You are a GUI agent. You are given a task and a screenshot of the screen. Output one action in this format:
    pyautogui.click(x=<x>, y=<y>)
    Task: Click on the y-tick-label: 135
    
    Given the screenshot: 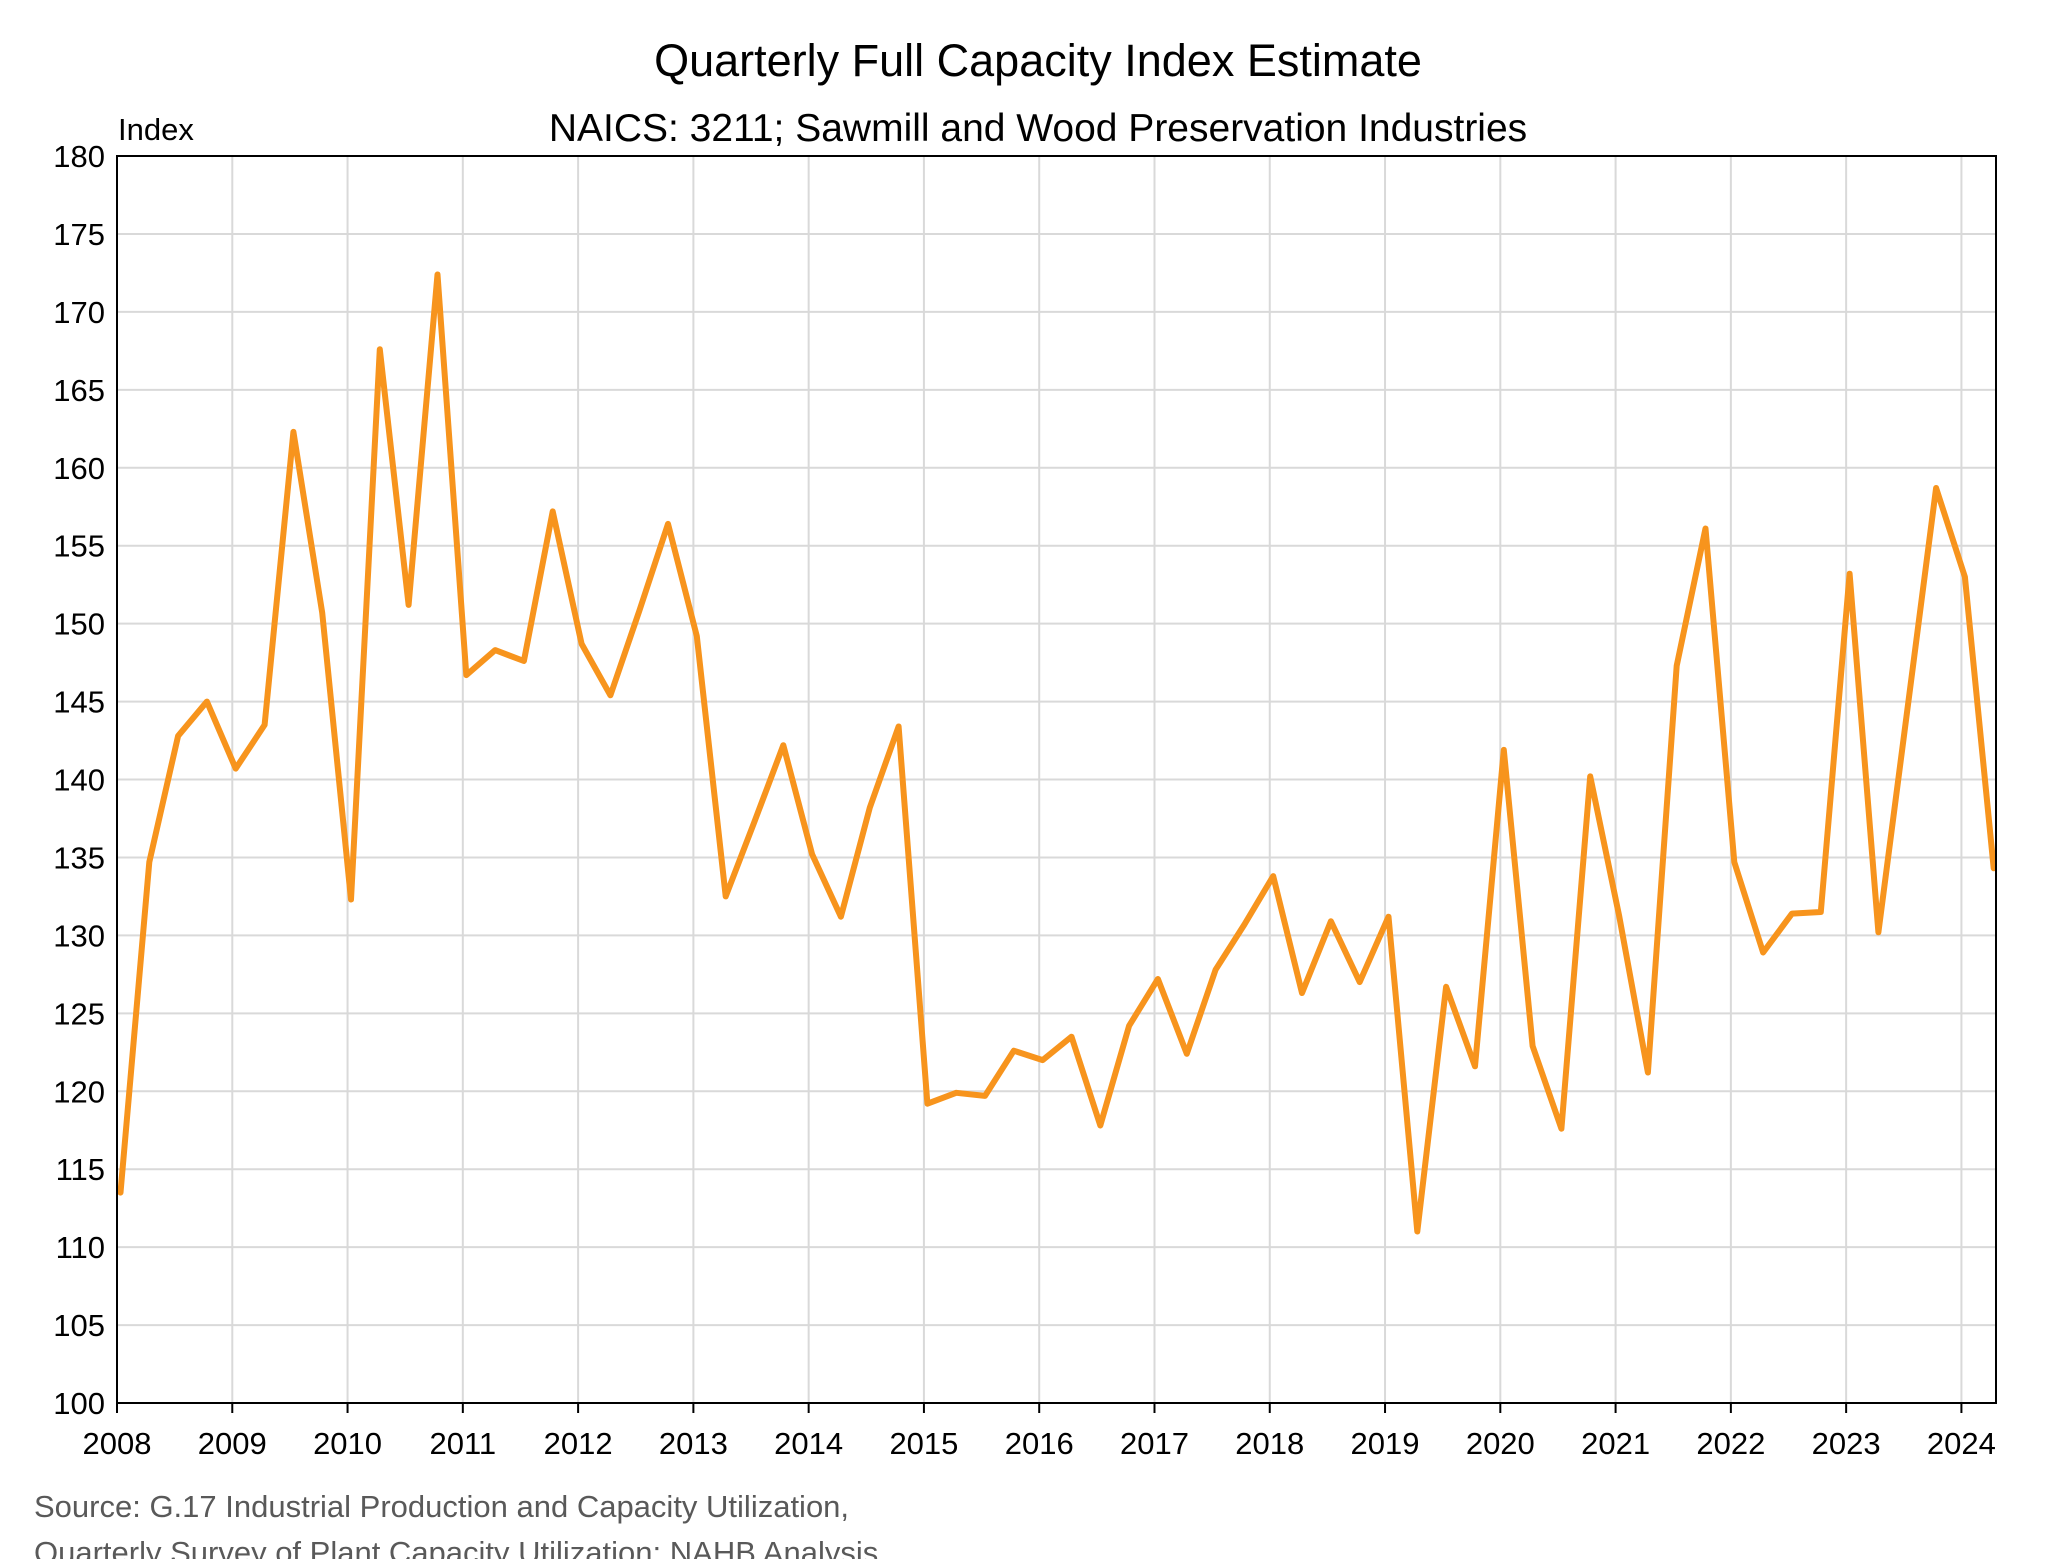 What is the action you would take?
    pyautogui.click(x=79, y=857)
    